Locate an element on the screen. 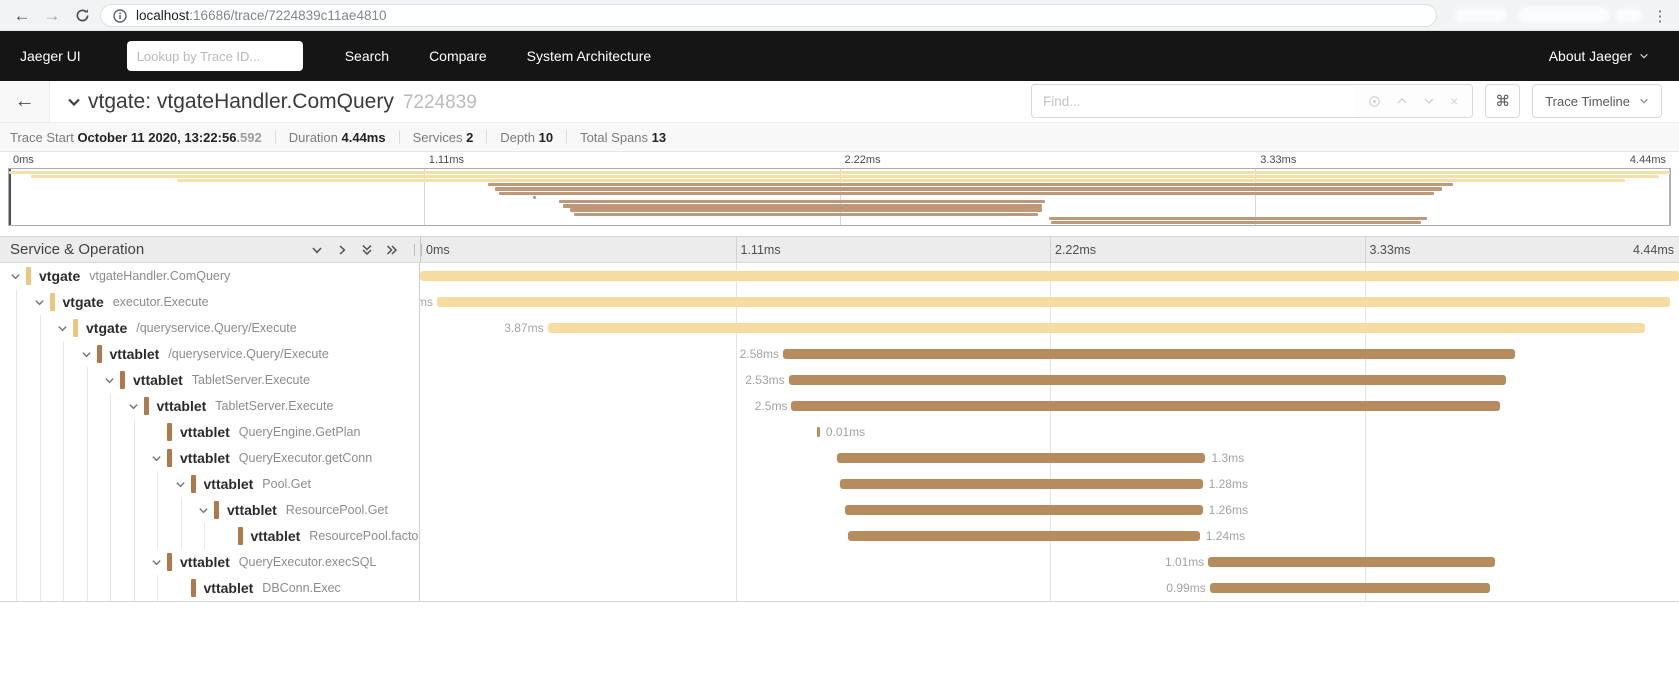 The width and height of the screenshot is (1679, 676). span-timeline-cell: 2.53ms is located at coordinates (1049, 380).